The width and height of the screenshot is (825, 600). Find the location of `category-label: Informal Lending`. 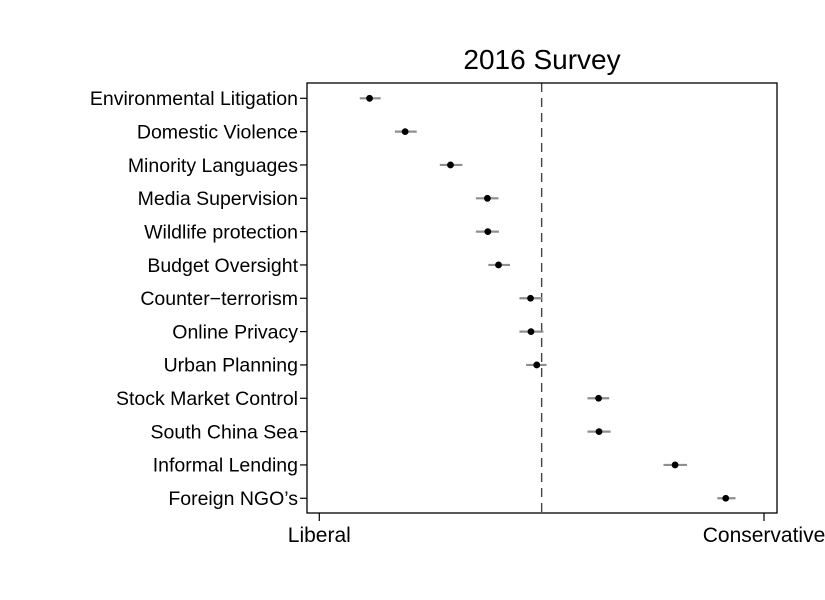

category-label: Informal Lending is located at coordinates (225, 466).